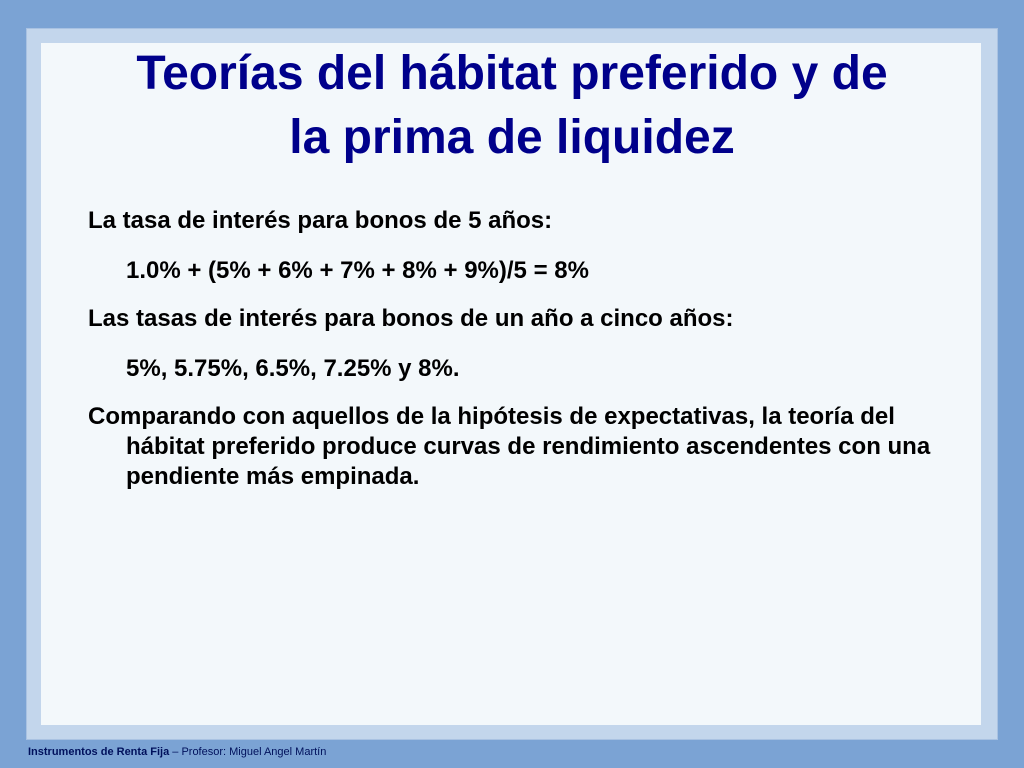 This screenshot has height=768, width=1024. Describe the element at coordinates (293, 368) in the screenshot. I see `bullet-1to5yr-rates-values: 5%, 5.75%, 6.5%, 7.25% y 8%.` at that location.